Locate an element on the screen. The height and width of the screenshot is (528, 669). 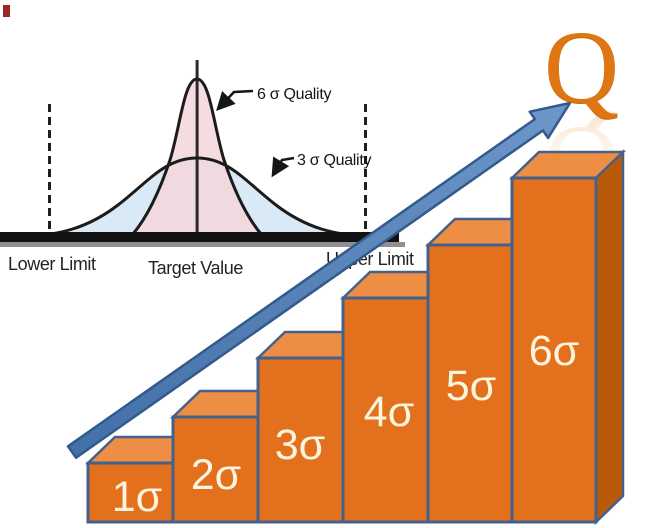
bar-6-sigma: 6σ is located at coordinates (567, 337).